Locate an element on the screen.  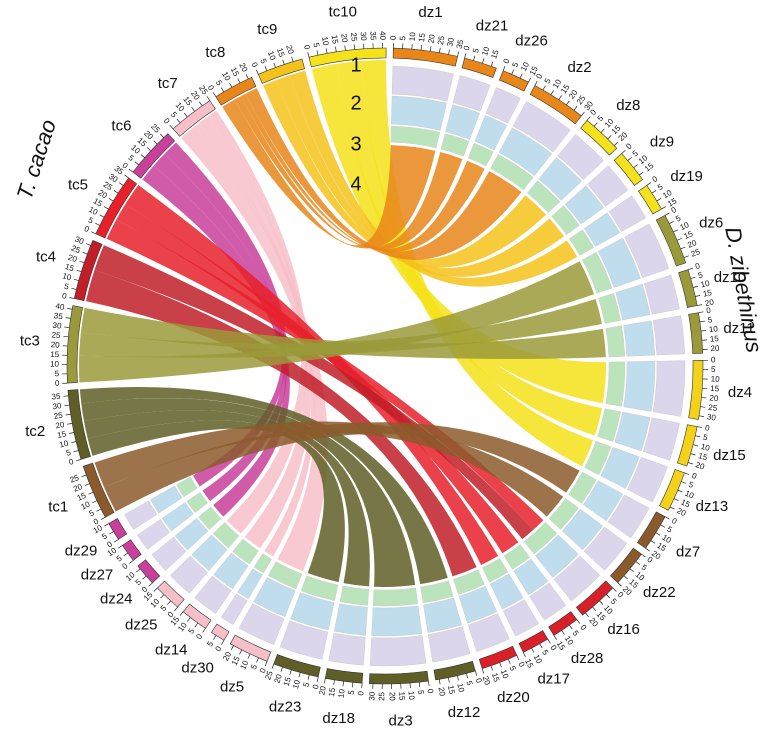
chromosome-label: dz26 is located at coordinates (531, 41).